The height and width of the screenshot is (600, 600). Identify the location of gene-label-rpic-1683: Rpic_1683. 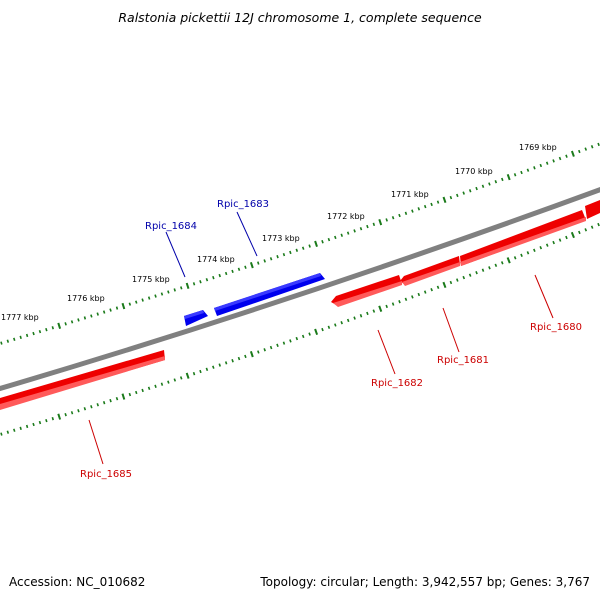
(243, 204).